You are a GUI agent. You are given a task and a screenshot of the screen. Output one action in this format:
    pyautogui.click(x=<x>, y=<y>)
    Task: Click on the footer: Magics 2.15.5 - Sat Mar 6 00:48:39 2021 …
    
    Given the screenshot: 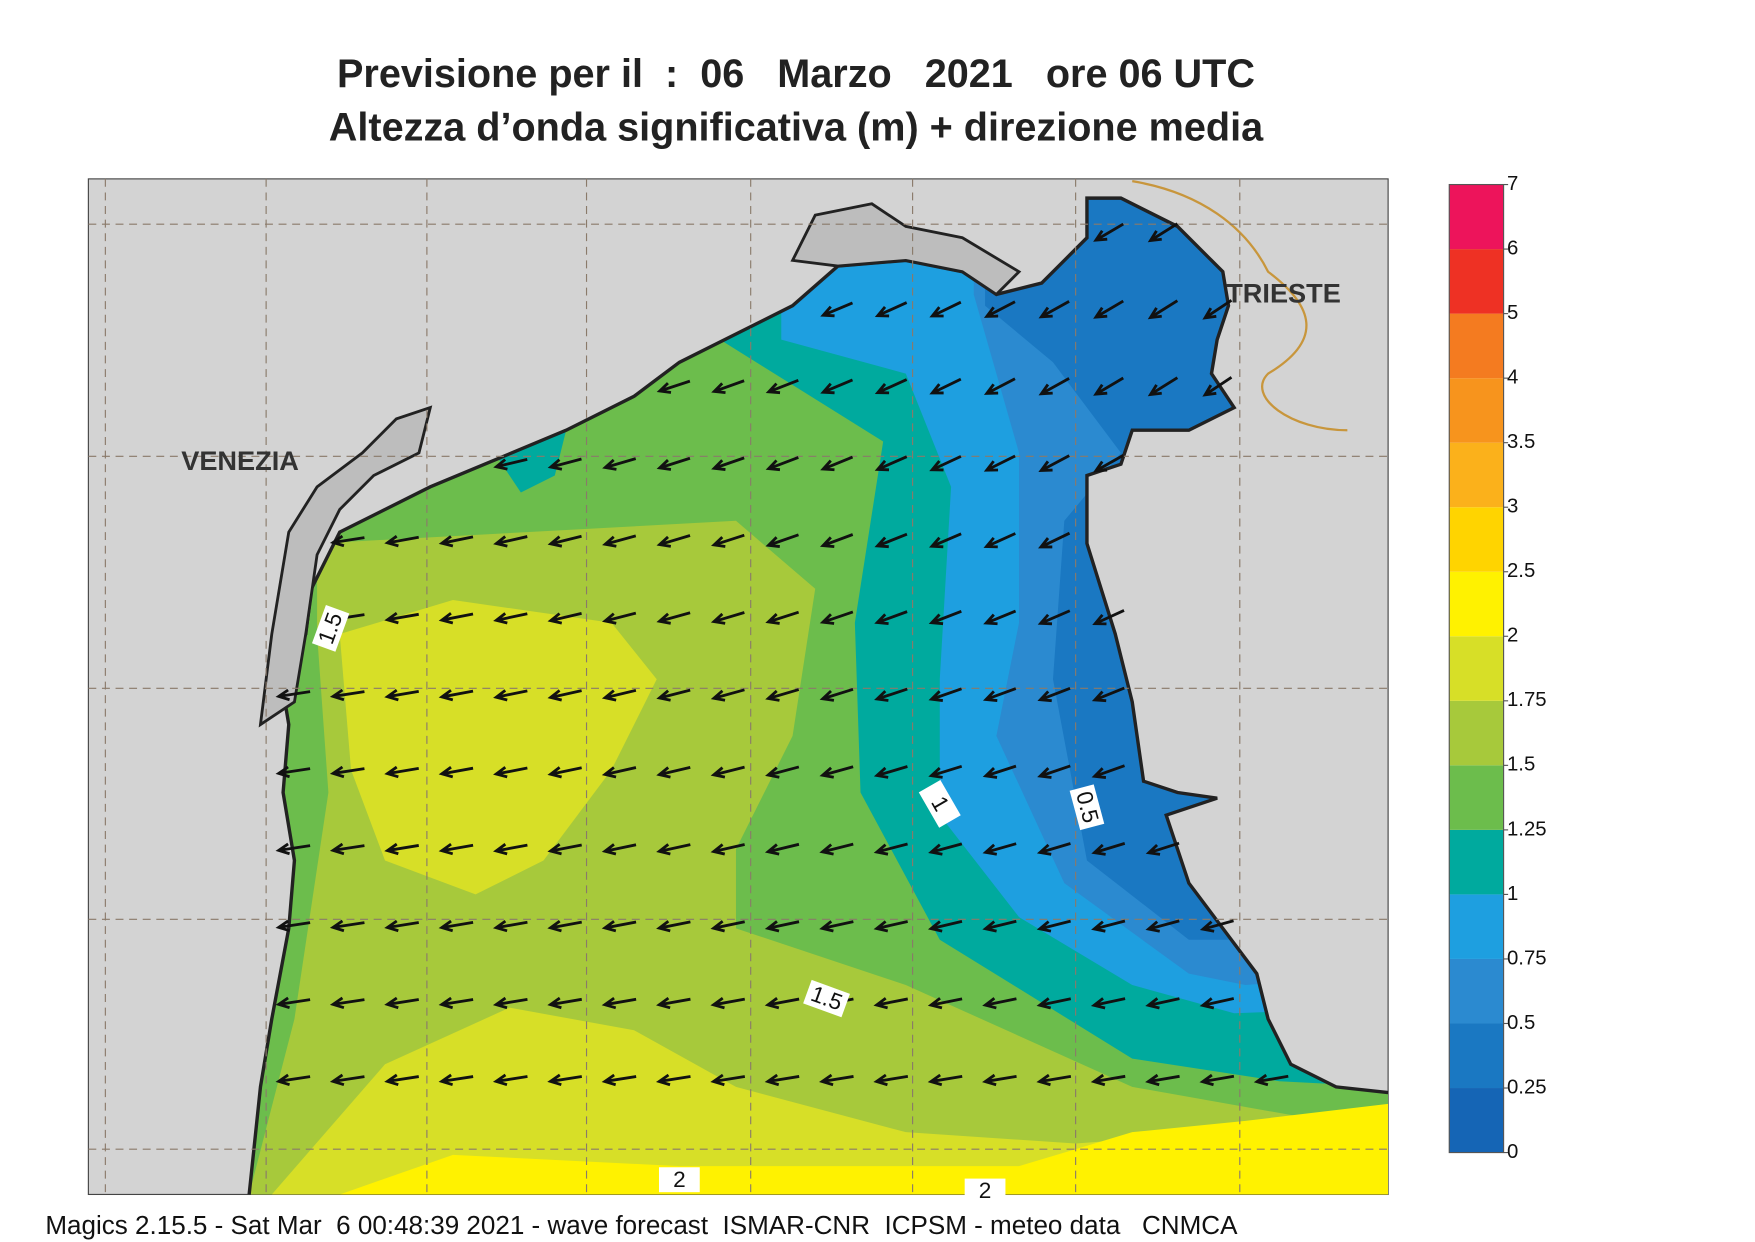 What is the action you would take?
    pyautogui.click(x=641, y=1225)
    